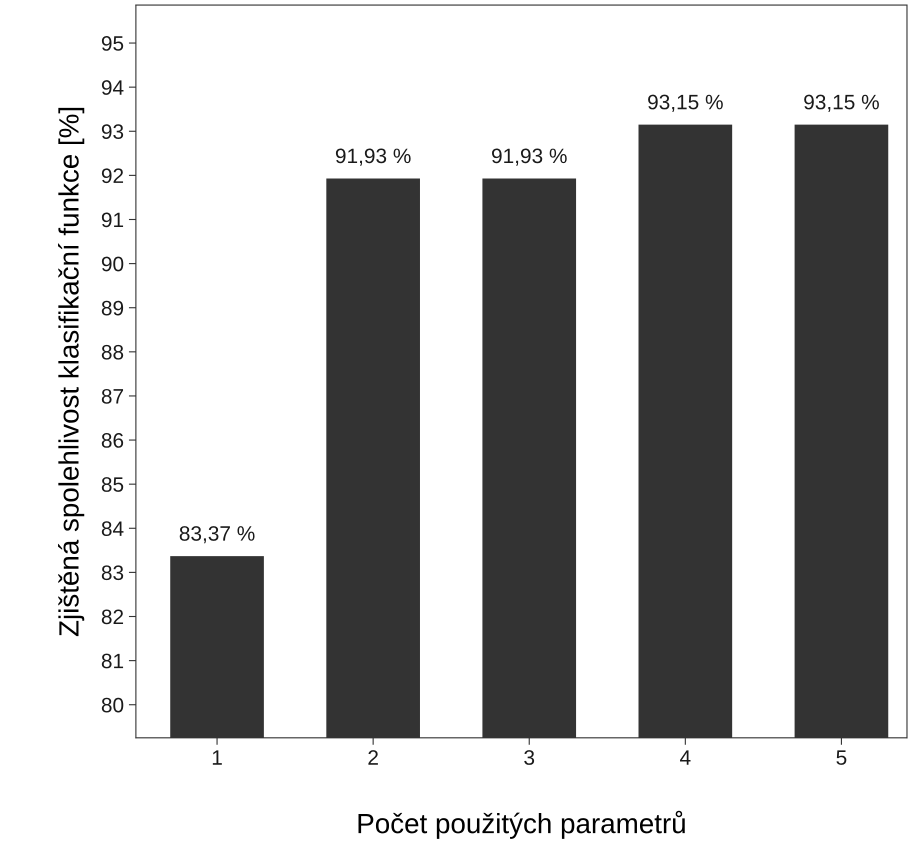  What do you see at coordinates (113, 176) in the screenshot?
I see `y-tick-label: 92` at bounding box center [113, 176].